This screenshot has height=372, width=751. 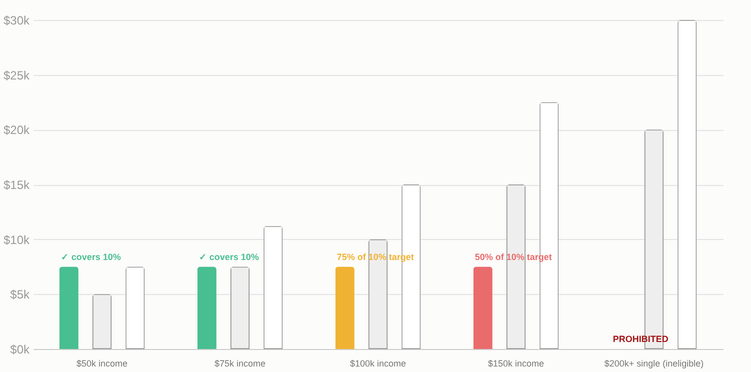 What do you see at coordinates (378, 363) in the screenshot?
I see `x-tick-label: $100k income` at bounding box center [378, 363].